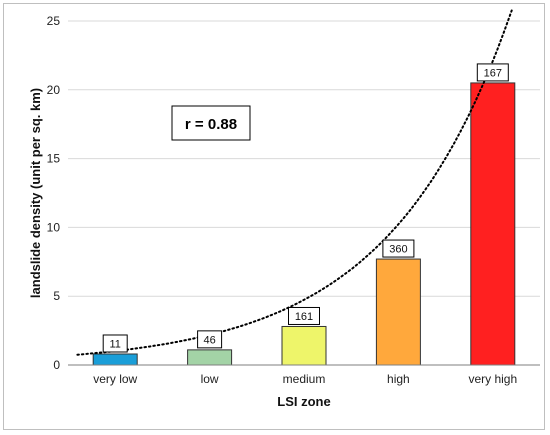 This screenshot has width=550, height=435. What do you see at coordinates (54, 227) in the screenshot?
I see `y-tick-label: 10` at bounding box center [54, 227].